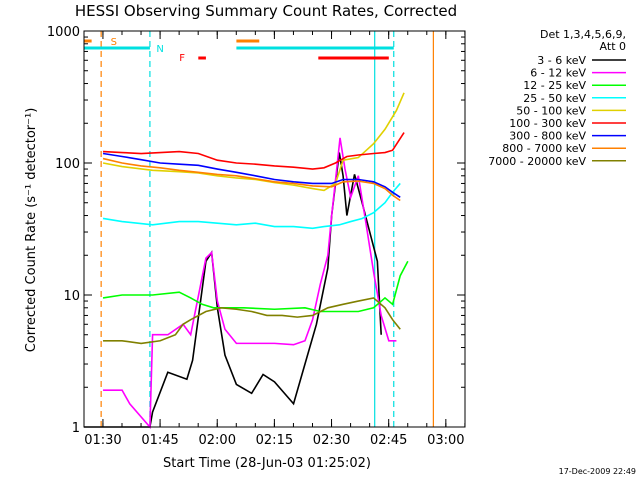 The height and width of the screenshot is (480, 640). Describe the element at coordinates (114, 42) in the screenshot. I see `marker-label-s: S` at that location.